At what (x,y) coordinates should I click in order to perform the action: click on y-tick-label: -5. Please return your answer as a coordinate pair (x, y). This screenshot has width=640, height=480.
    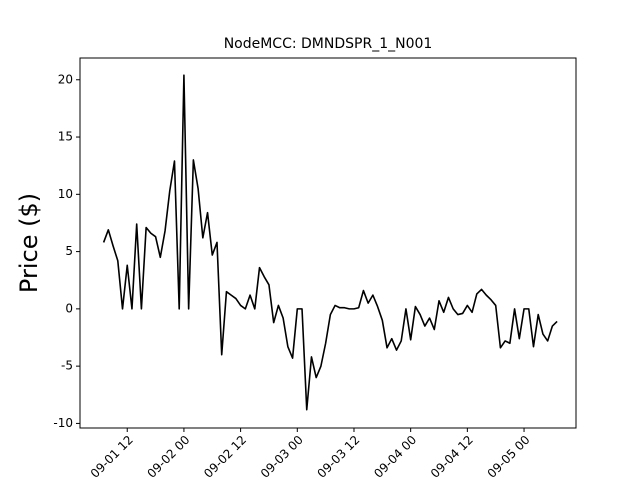
    Looking at the image, I should click on (67, 366).